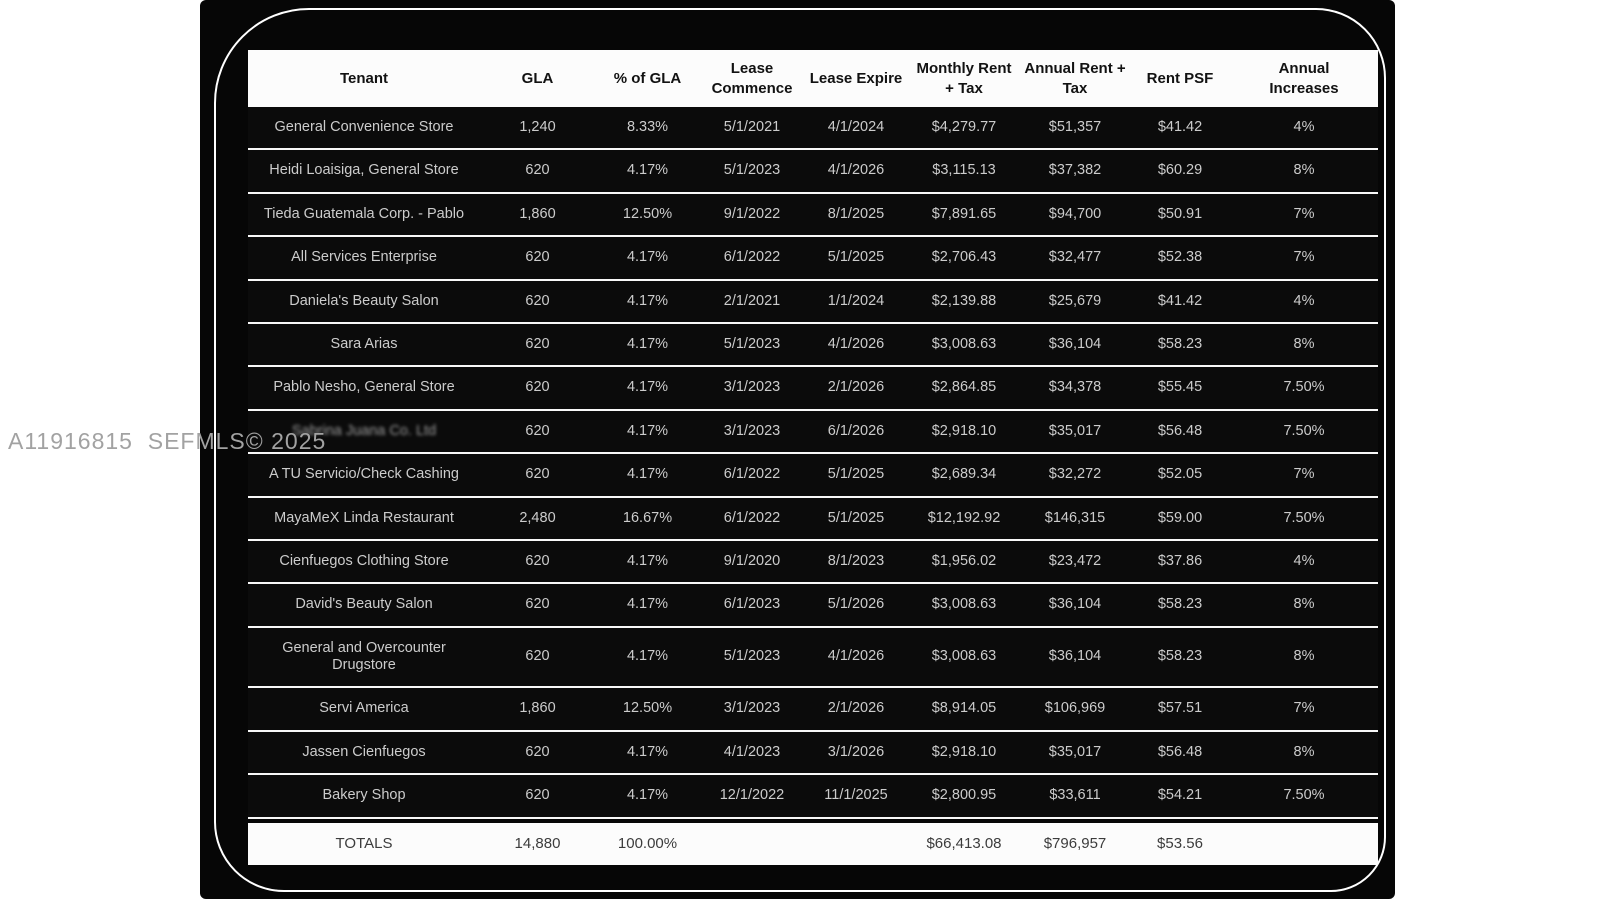 This screenshot has width=1600, height=899. What do you see at coordinates (364, 795) in the screenshot?
I see `tenant-name: Bakery Shop` at bounding box center [364, 795].